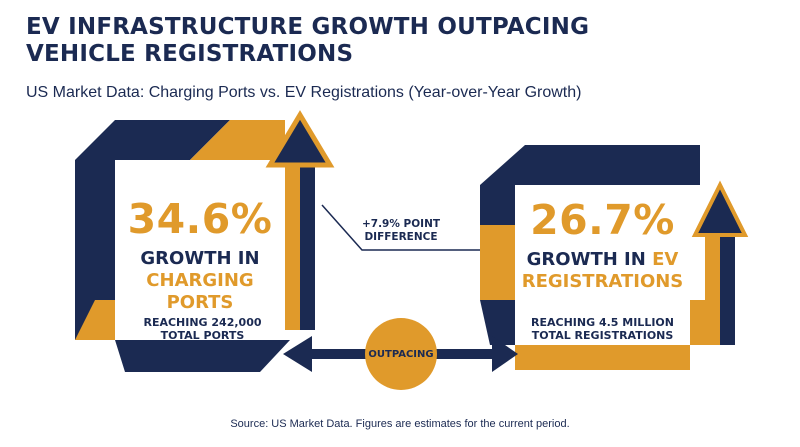  Describe the element at coordinates (200, 291) in the screenshot. I see `left-card-label-2: CHARGING PORTS` at that location.